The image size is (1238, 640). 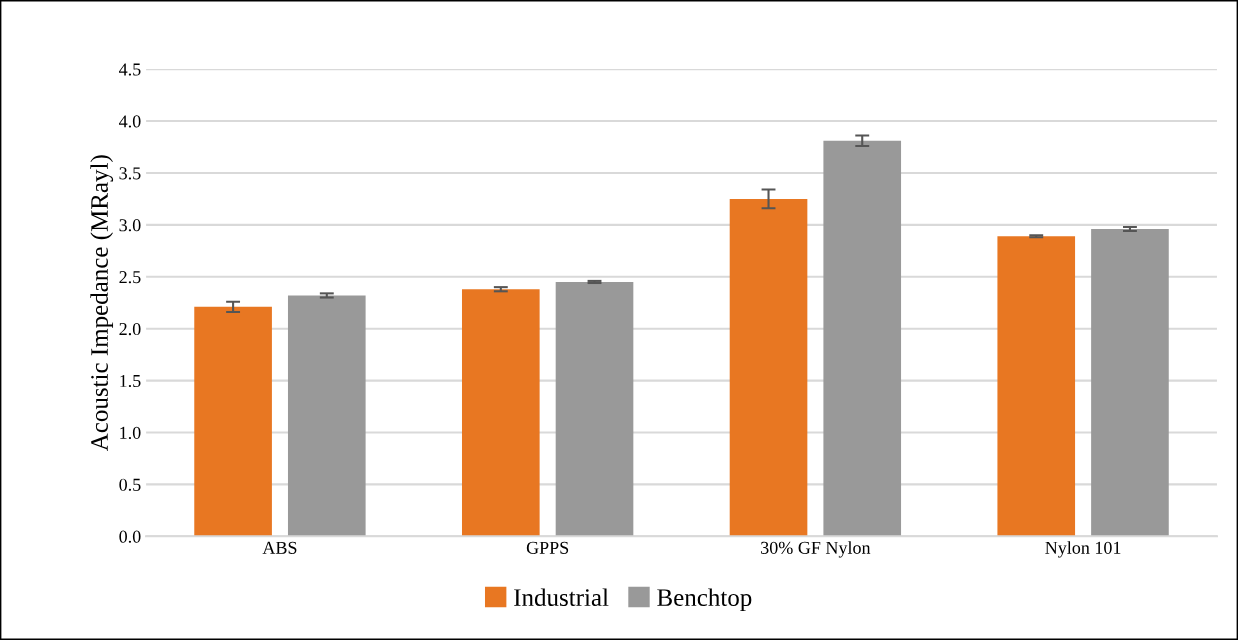 I want to click on y-tick-label: 1.5, so click(x=130, y=381).